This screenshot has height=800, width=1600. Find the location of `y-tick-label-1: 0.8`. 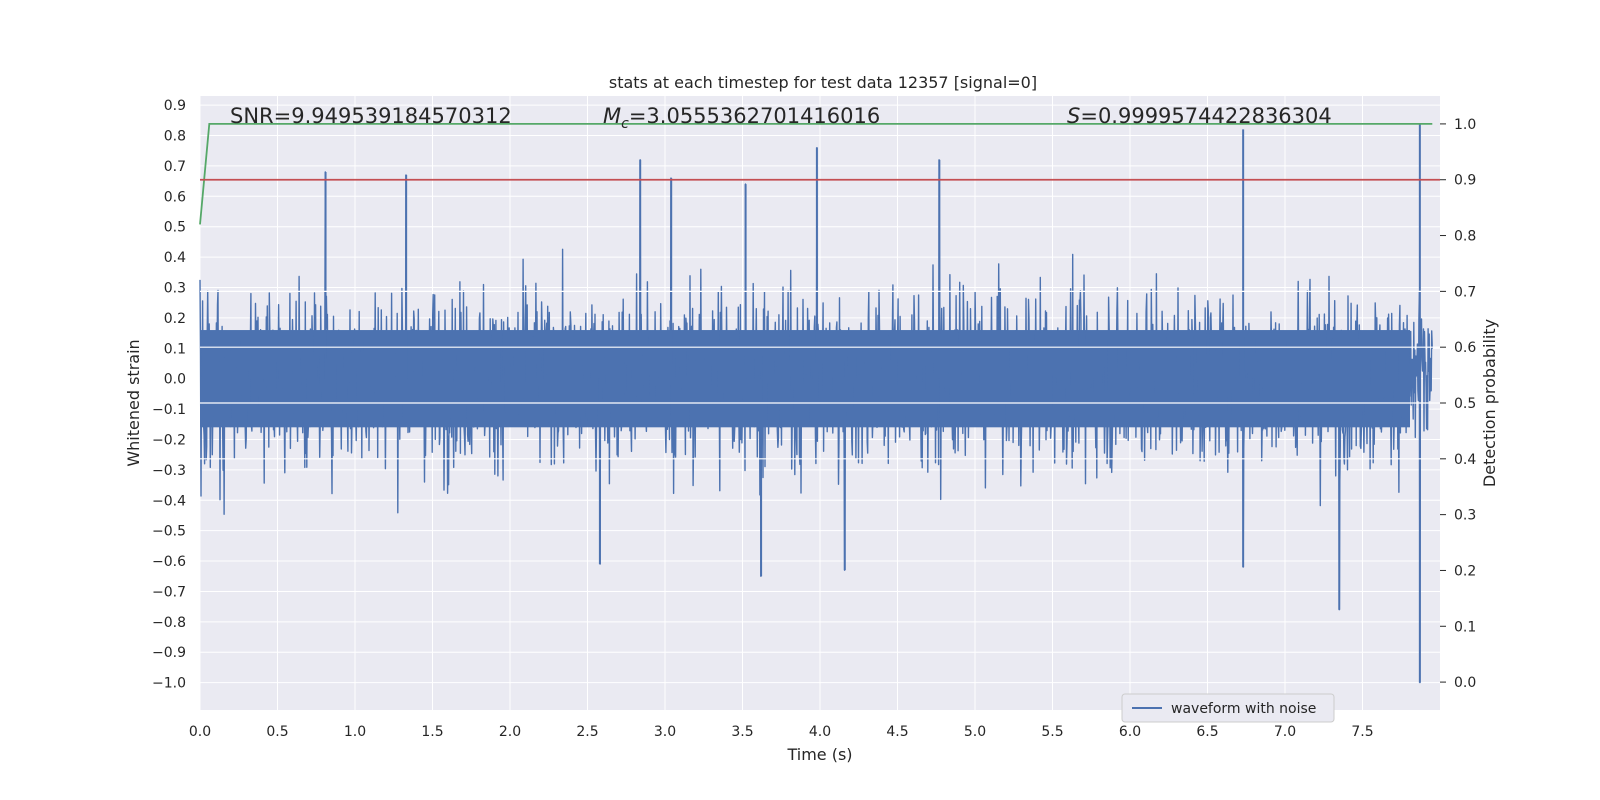

y-tick-label-1: 0.8 is located at coordinates (175, 137).